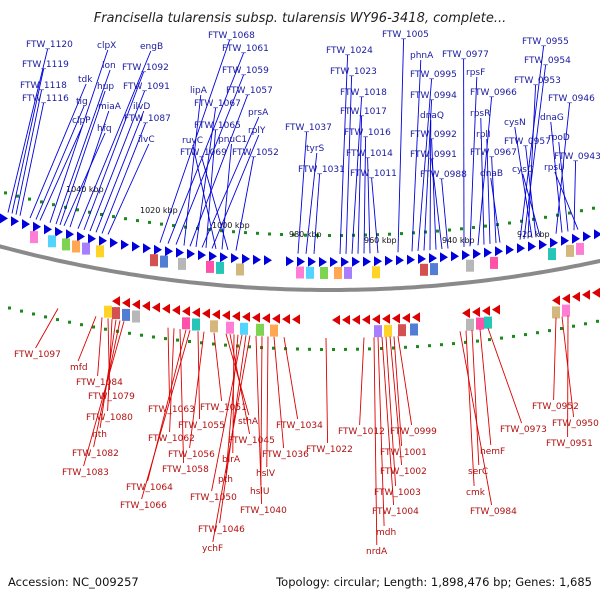 The height and width of the screenshot is (600, 600). Describe the element at coordinates (458, 240) in the screenshot. I see `tick-label: 940 kbp` at that location.